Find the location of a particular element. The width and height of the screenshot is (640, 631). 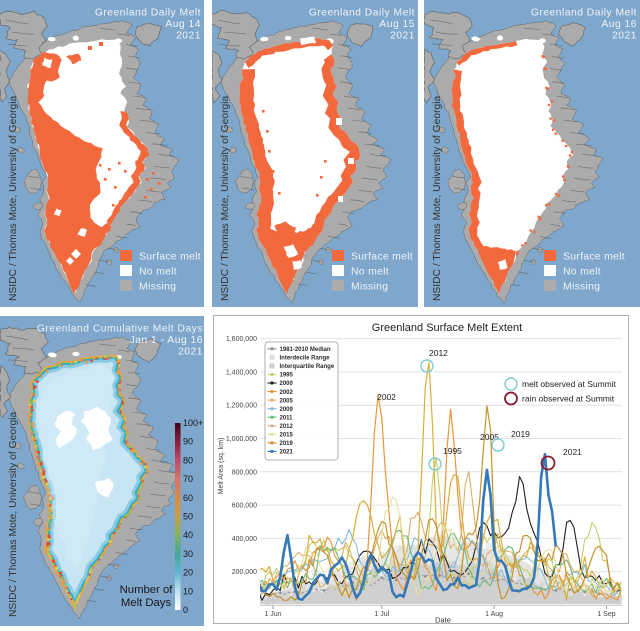

svg-text: 40 is located at coordinates (188, 535).